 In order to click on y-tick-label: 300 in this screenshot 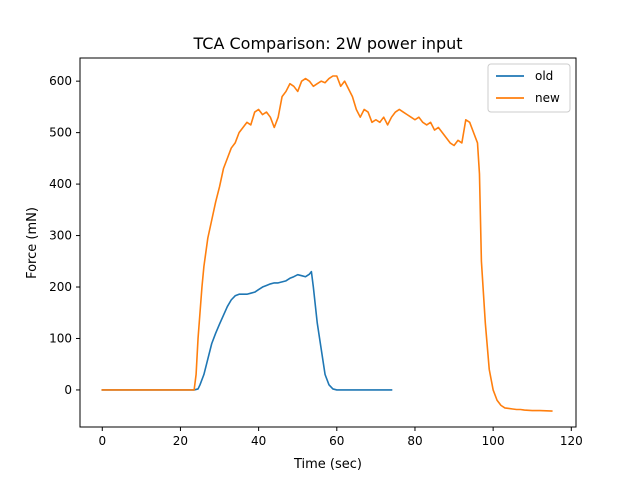, I will do `click(60, 236)`.